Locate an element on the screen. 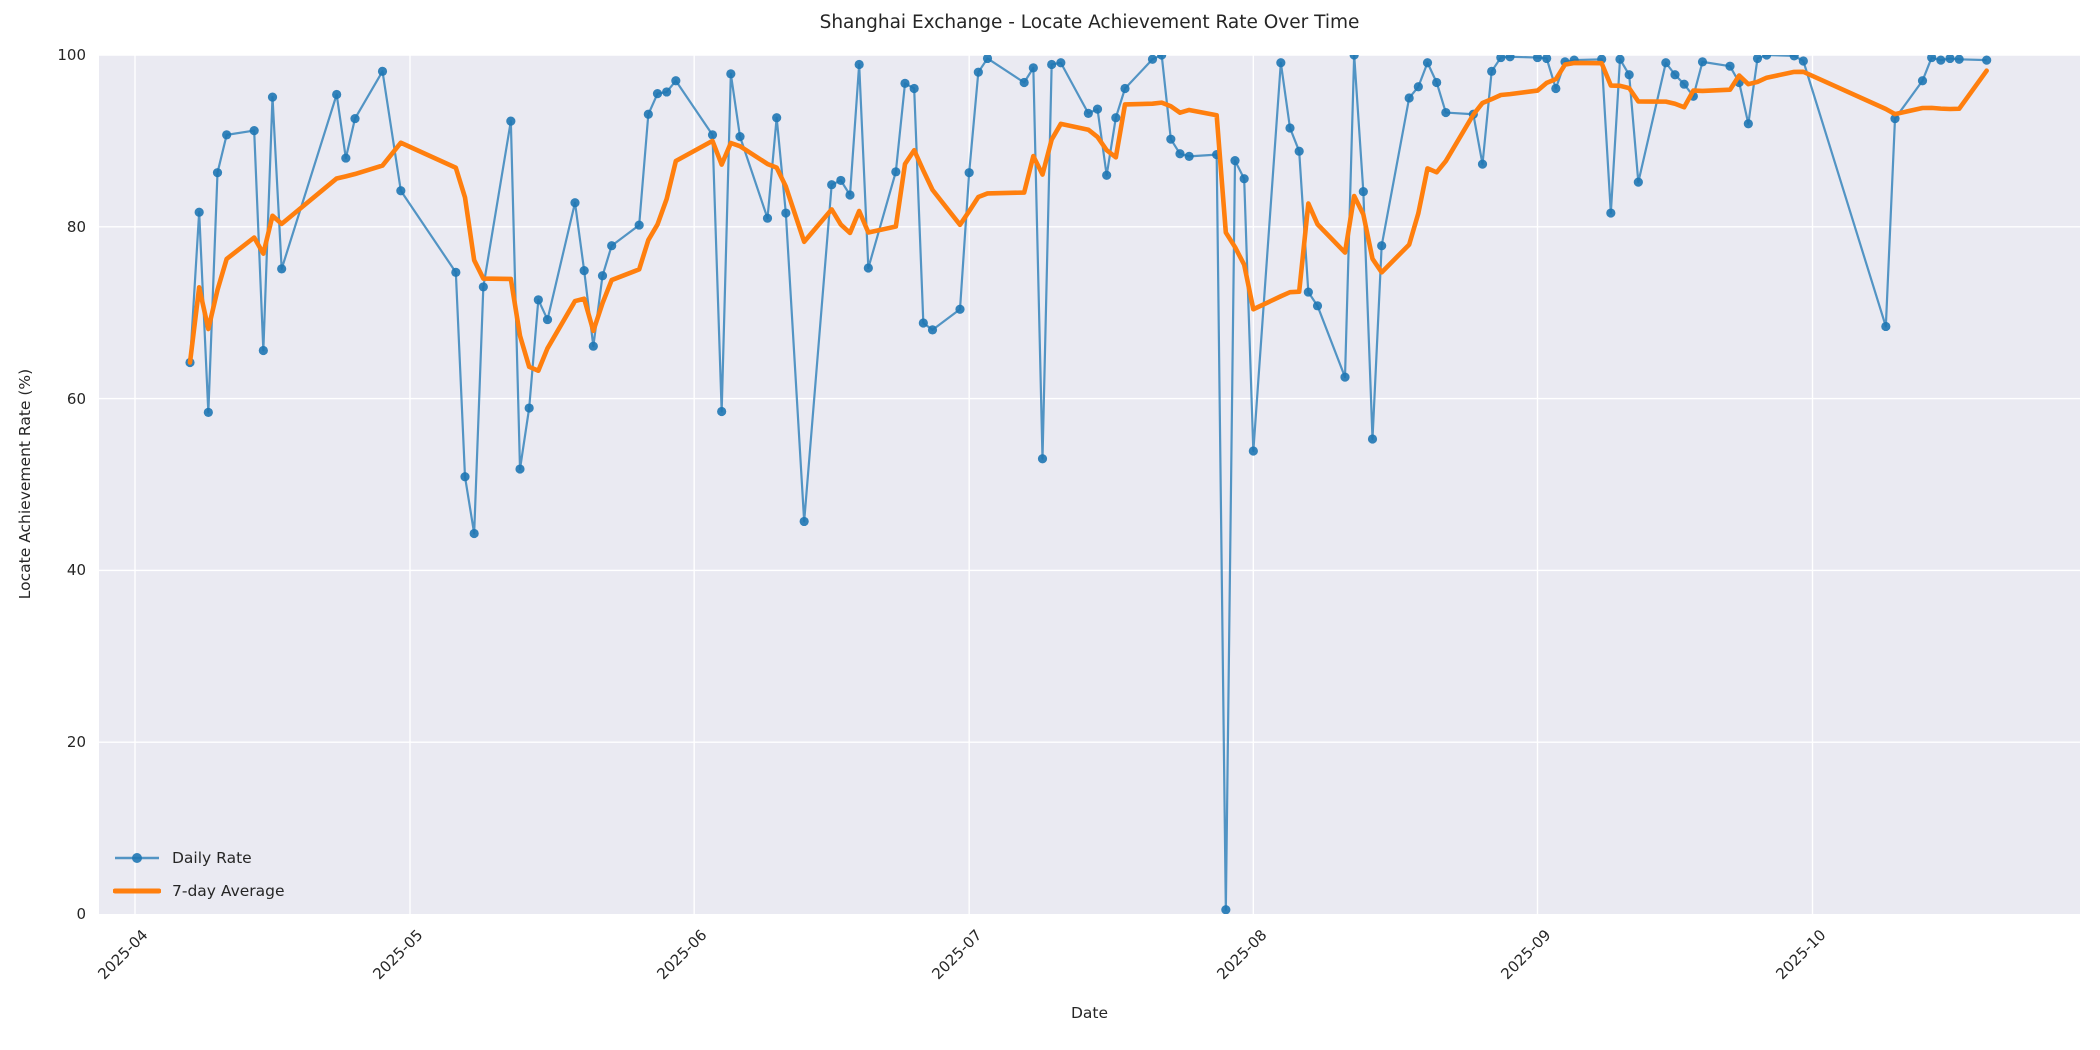 The height and width of the screenshot is (1050, 2100). daily-rate-swatch-icon is located at coordinates (137, 857).